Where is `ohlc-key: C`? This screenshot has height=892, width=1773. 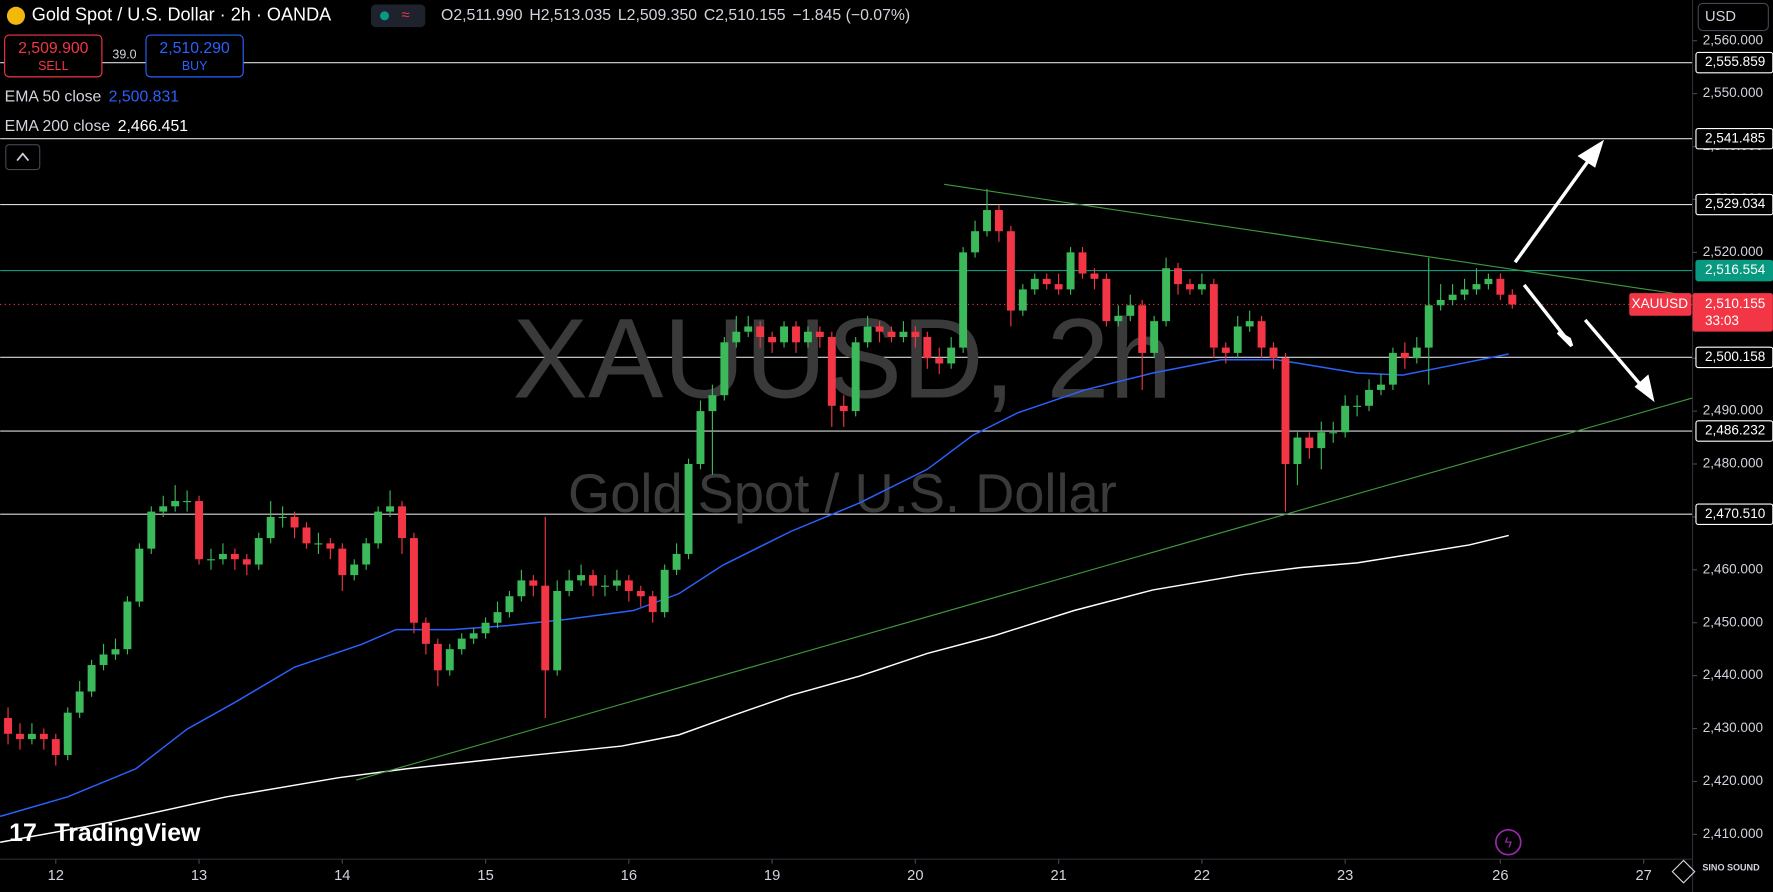 ohlc-key: C is located at coordinates (709, 15).